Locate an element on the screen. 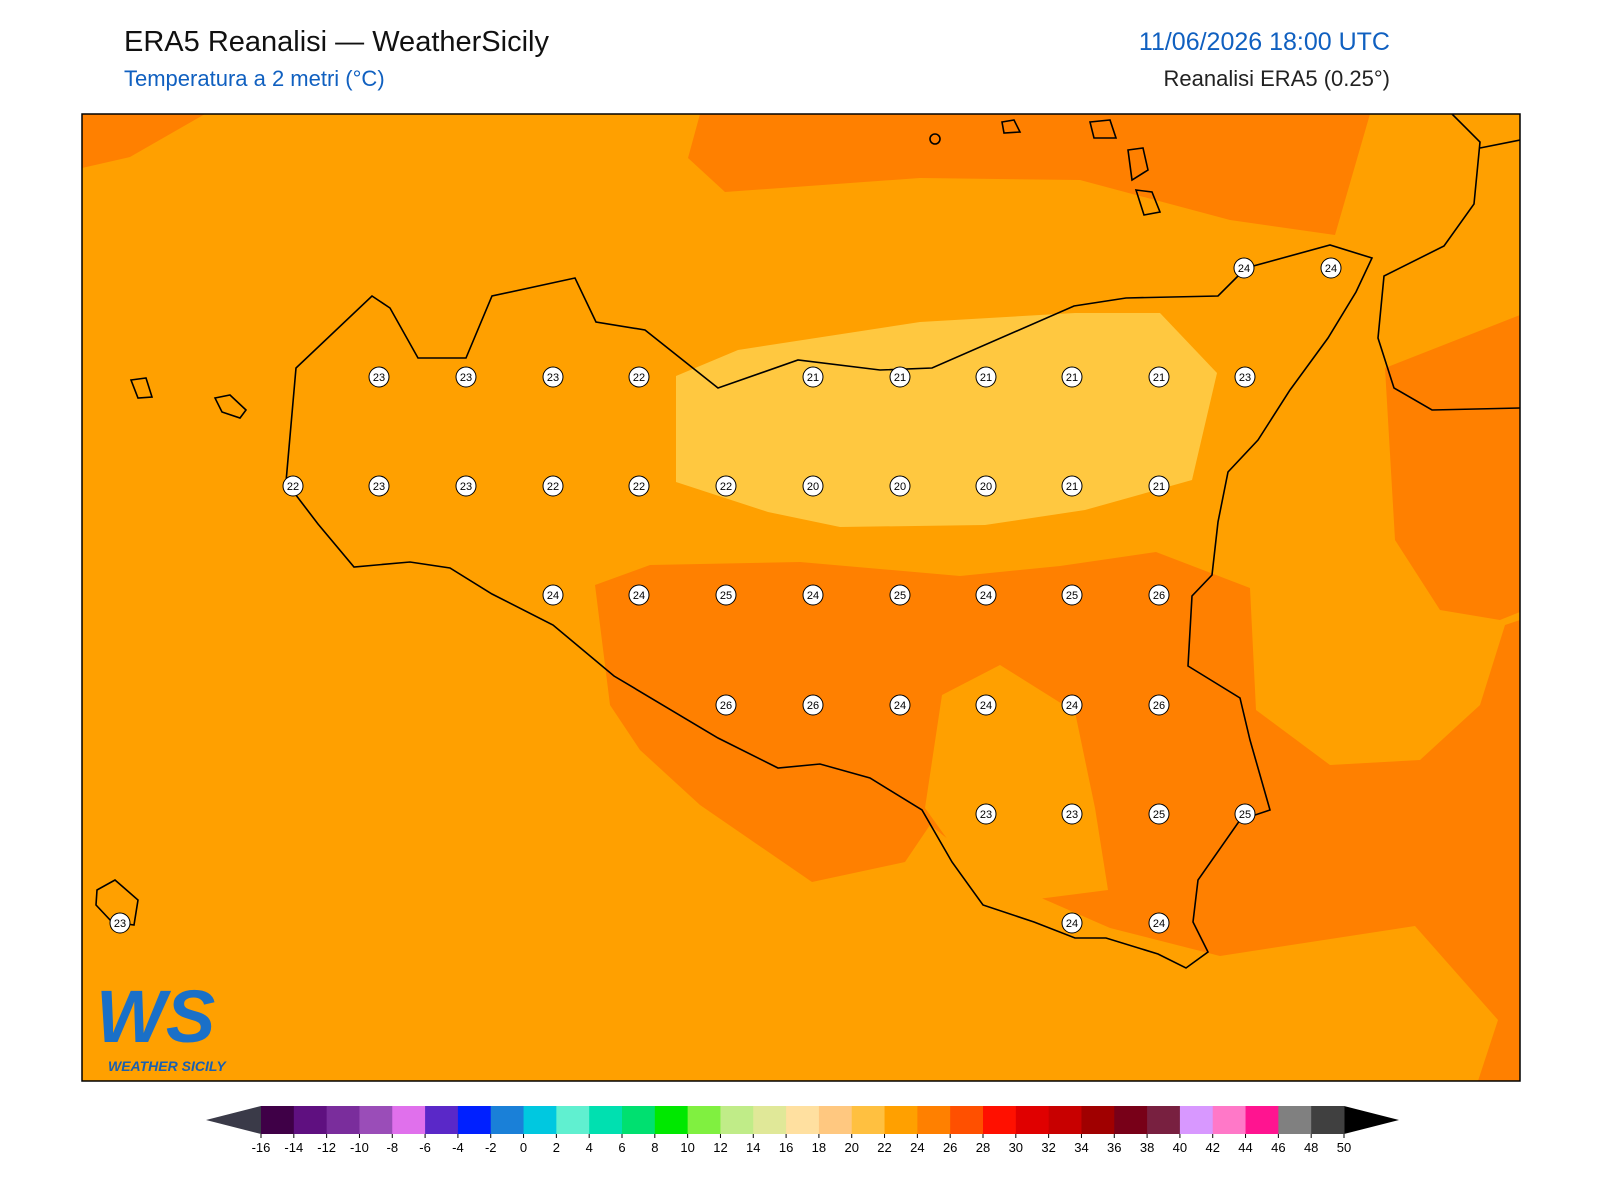 The height and width of the screenshot is (1200, 1600). colorbar-tick-label: -2 is located at coordinates (491, 1147).